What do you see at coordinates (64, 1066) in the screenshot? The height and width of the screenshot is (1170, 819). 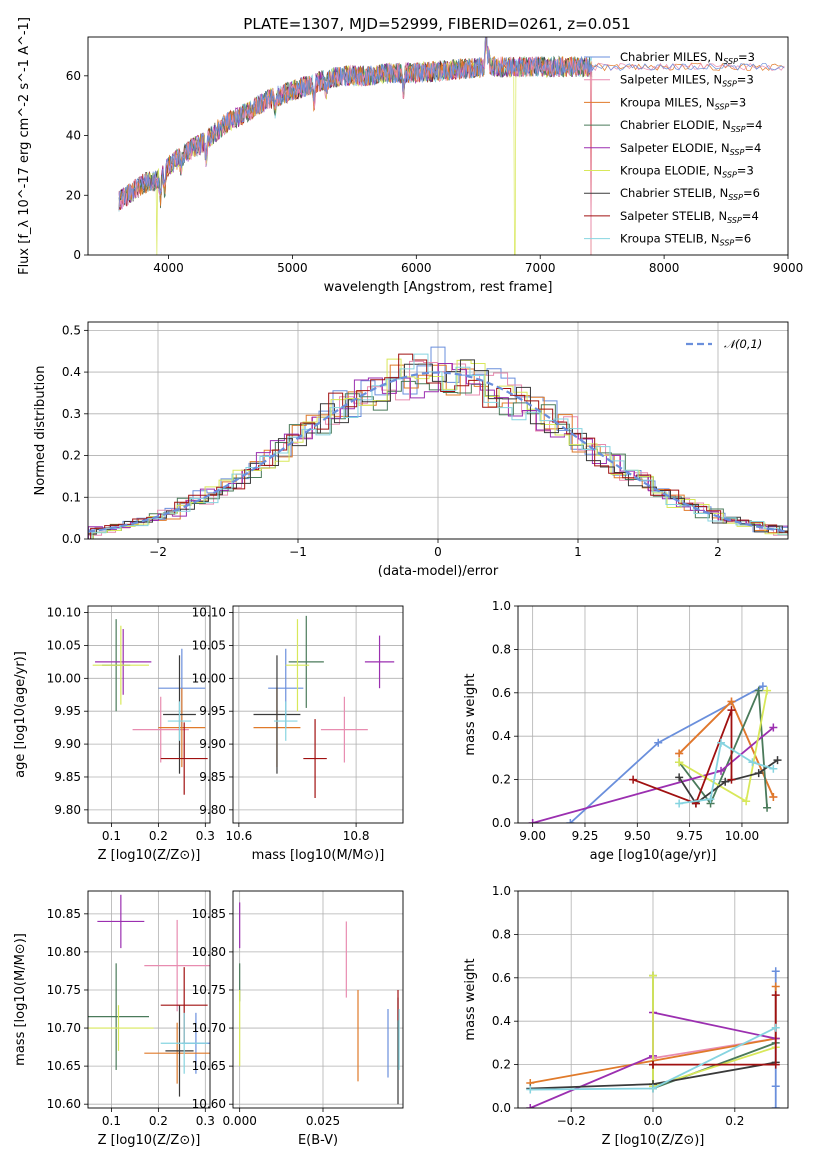 I see `y-tick-label: 10.65` at bounding box center [64, 1066].